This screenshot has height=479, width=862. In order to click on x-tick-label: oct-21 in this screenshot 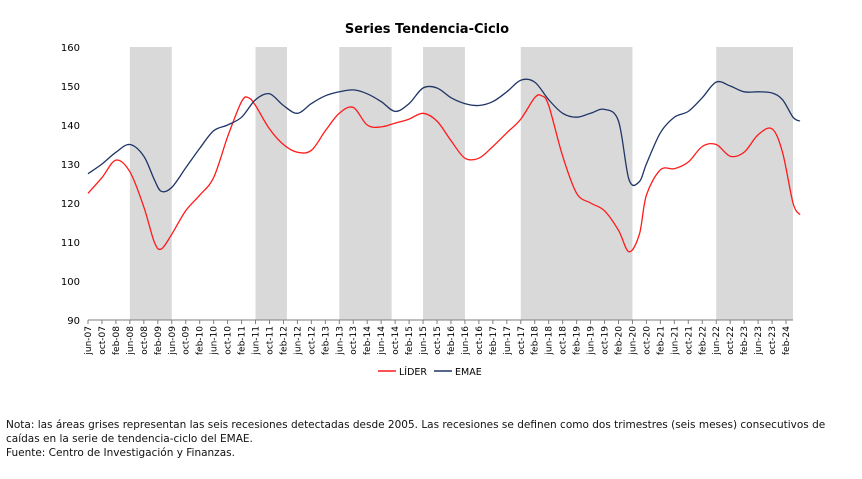, I will do `click(689, 340)`.